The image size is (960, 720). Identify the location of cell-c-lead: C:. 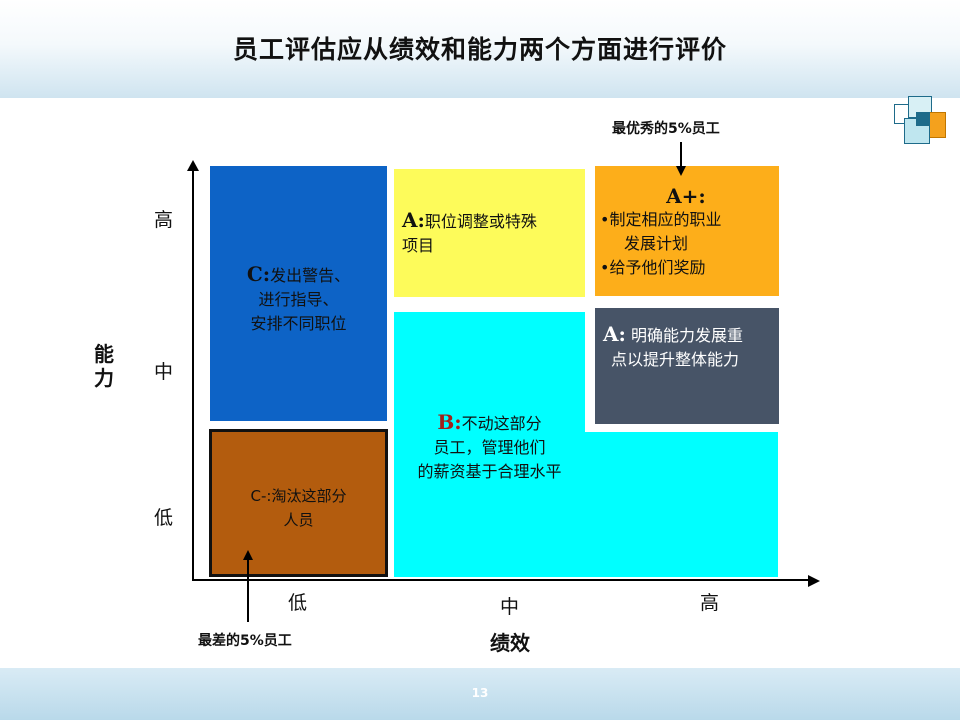
(258, 274).